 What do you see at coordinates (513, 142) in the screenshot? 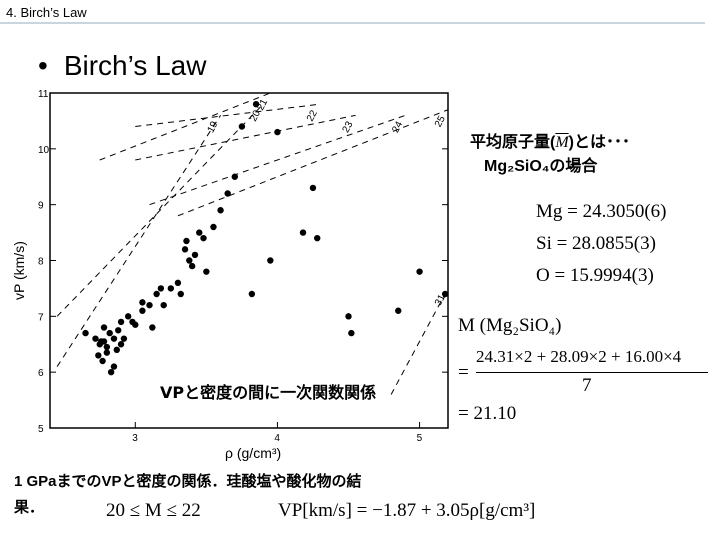
I see `note-line1: 平均原子量(` at bounding box center [513, 142].